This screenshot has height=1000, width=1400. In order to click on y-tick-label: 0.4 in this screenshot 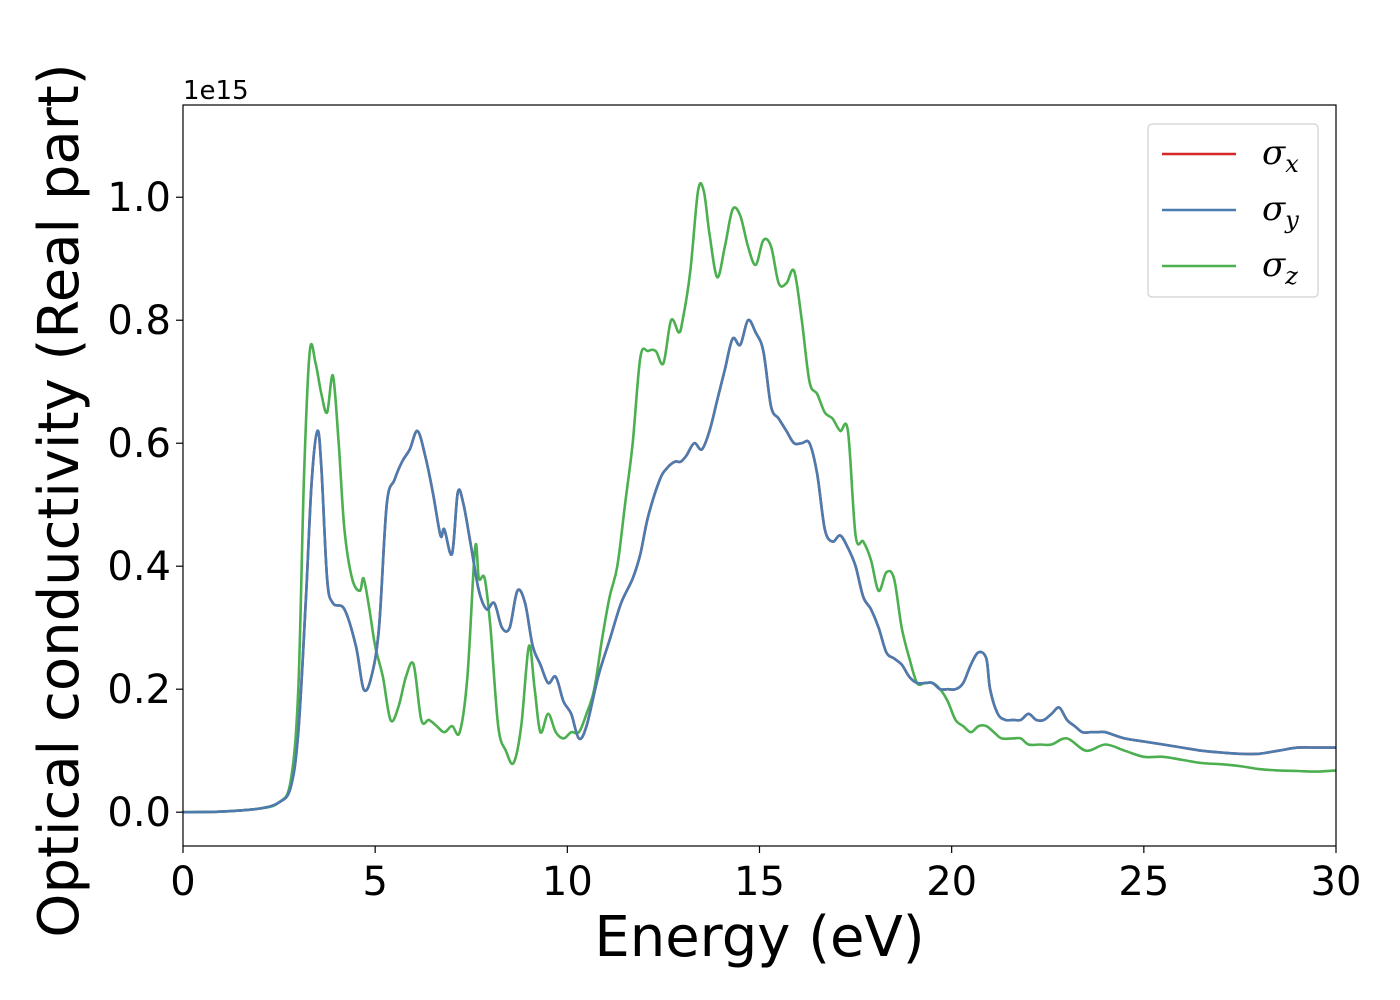, I will do `click(139, 567)`.